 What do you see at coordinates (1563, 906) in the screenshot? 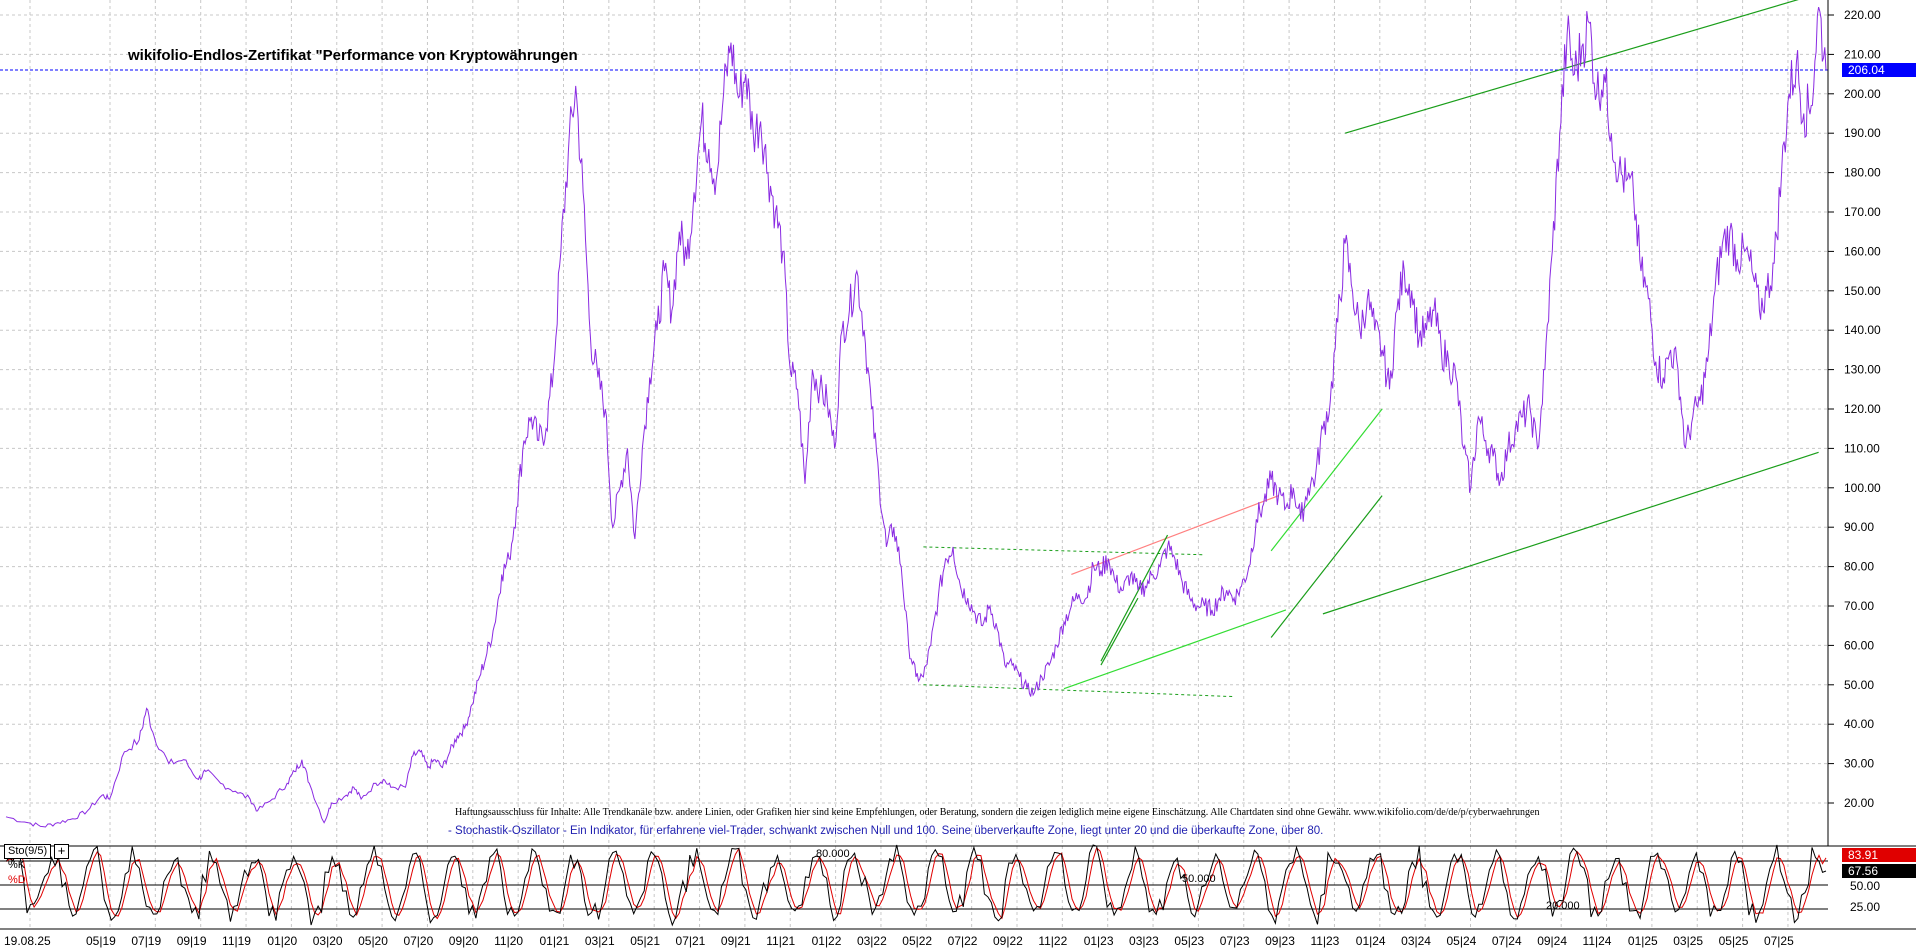
I see `stoch-level-20: 20.000` at bounding box center [1563, 906].